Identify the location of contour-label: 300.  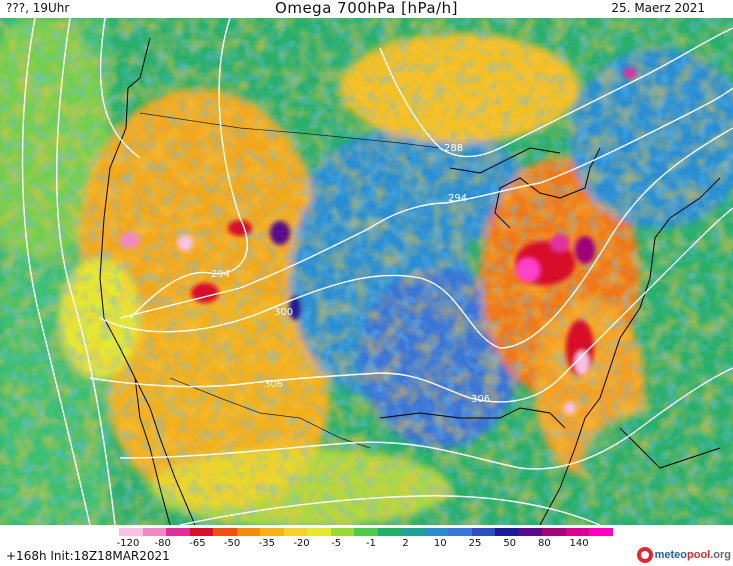
(283, 312).